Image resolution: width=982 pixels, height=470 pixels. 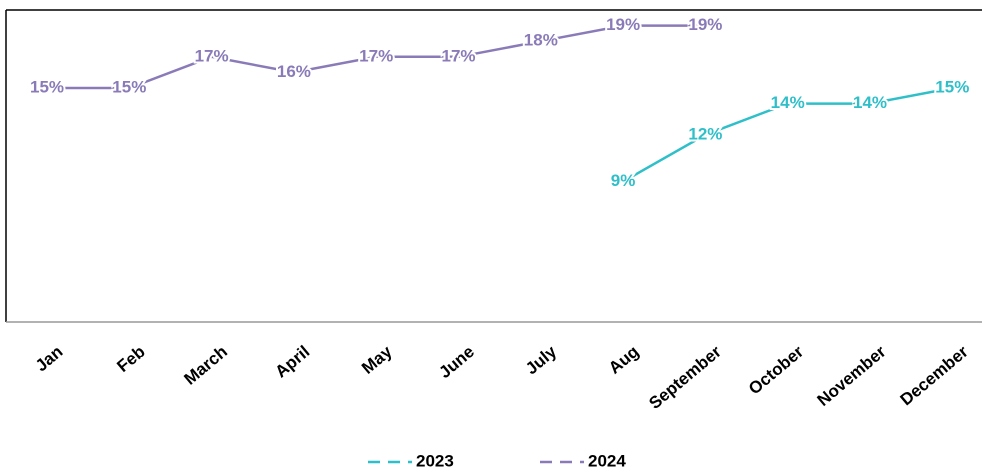 I want to click on data-label: 16%, so click(x=294, y=71).